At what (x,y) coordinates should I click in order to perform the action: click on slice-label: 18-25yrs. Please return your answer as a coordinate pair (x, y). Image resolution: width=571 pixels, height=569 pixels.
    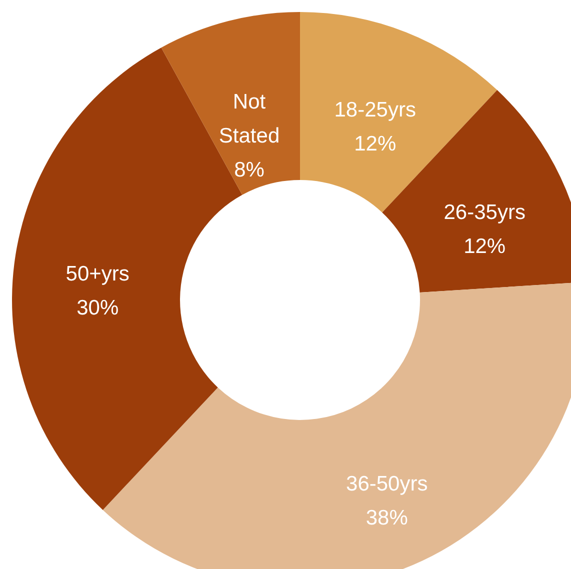
    Looking at the image, I should click on (375, 110).